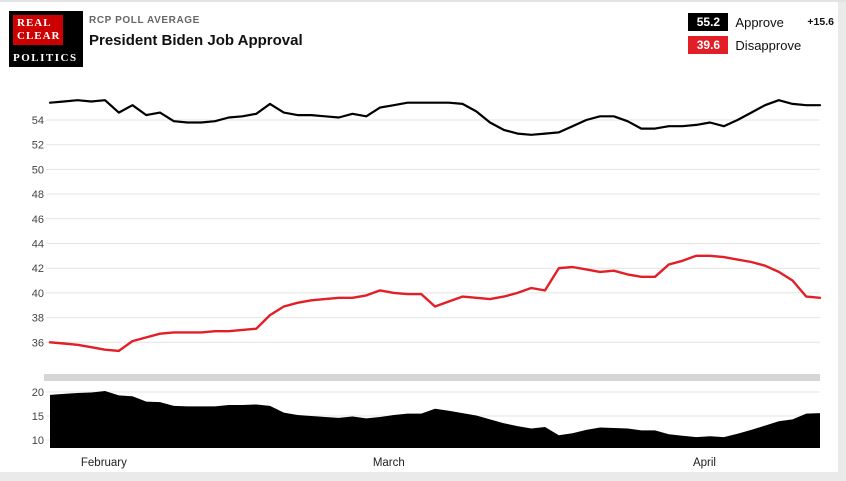 This screenshot has width=846, height=481. What do you see at coordinates (38, 417) in the screenshot?
I see `spread-axis-tick-label: 15` at bounding box center [38, 417].